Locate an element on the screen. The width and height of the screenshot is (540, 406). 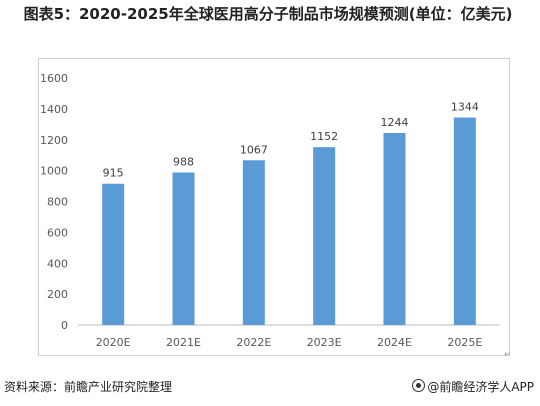
y-tick-label: 1000 is located at coordinates (54, 171).